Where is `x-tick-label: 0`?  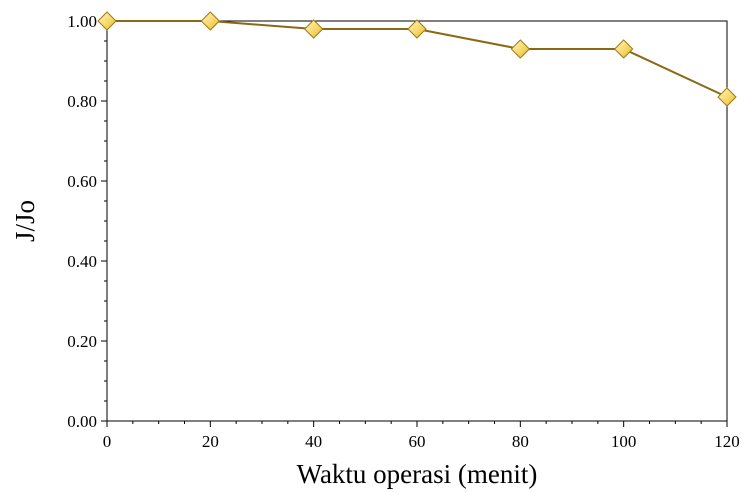 x-tick-label: 0 is located at coordinates (107, 441).